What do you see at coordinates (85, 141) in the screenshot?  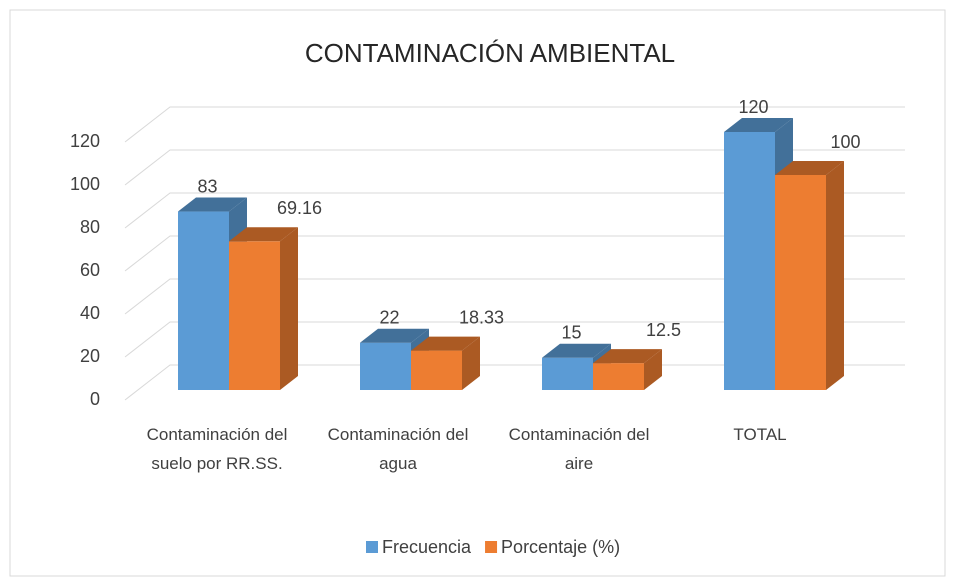 I see `y-tick-label: 120` at bounding box center [85, 141].